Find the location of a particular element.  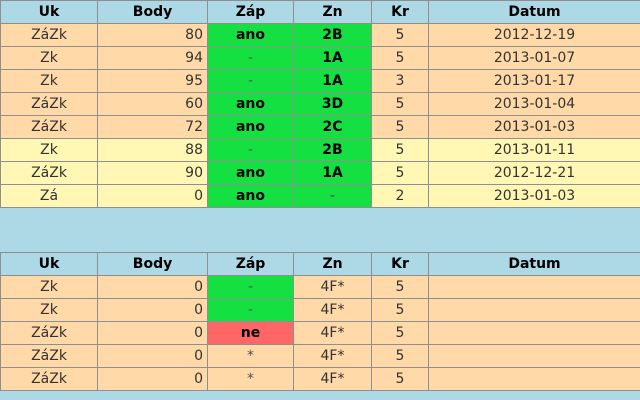

table-row: Zk 95-1A 3 2013-01-17 is located at coordinates (320, 81).